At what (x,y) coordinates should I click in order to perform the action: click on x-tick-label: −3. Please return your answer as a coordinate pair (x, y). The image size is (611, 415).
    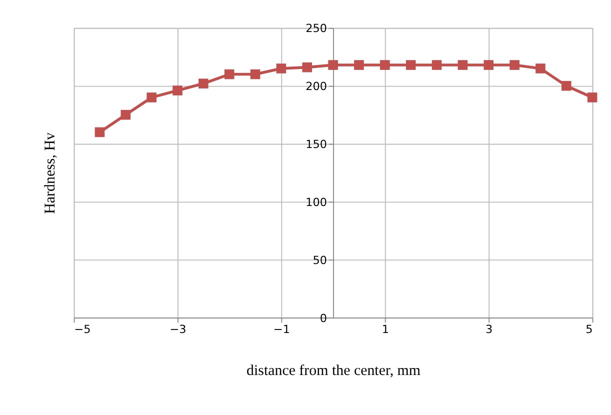
    Looking at the image, I should click on (178, 329).